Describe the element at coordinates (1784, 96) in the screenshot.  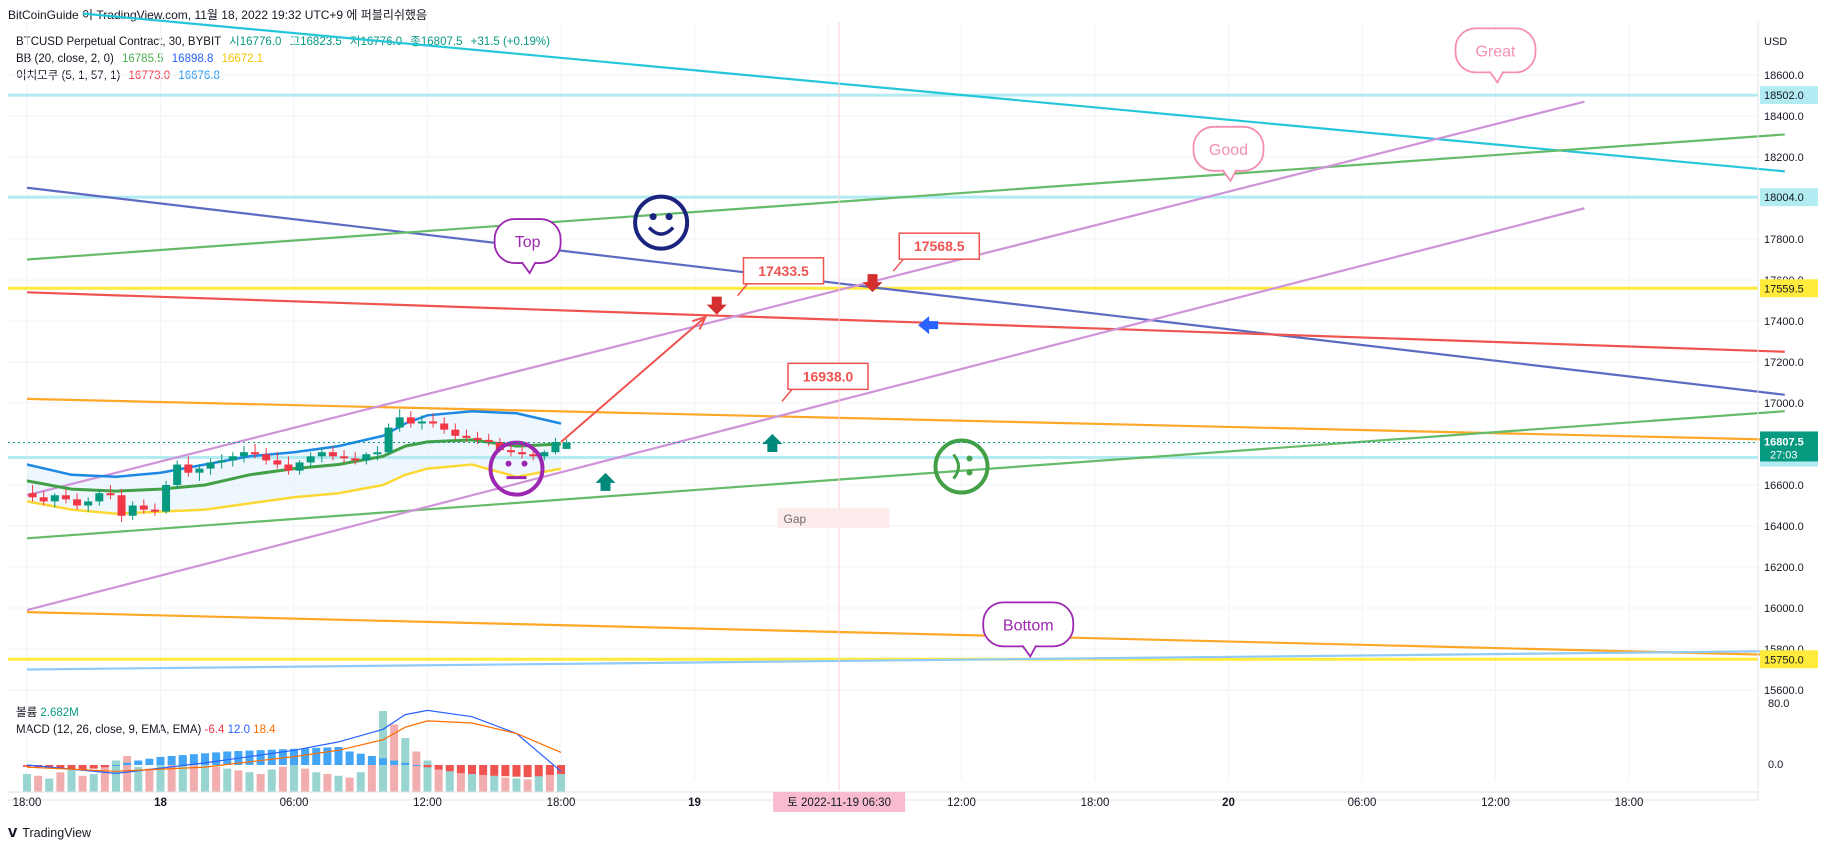
I see `price-level-tag-label: 18502.0` at that location.